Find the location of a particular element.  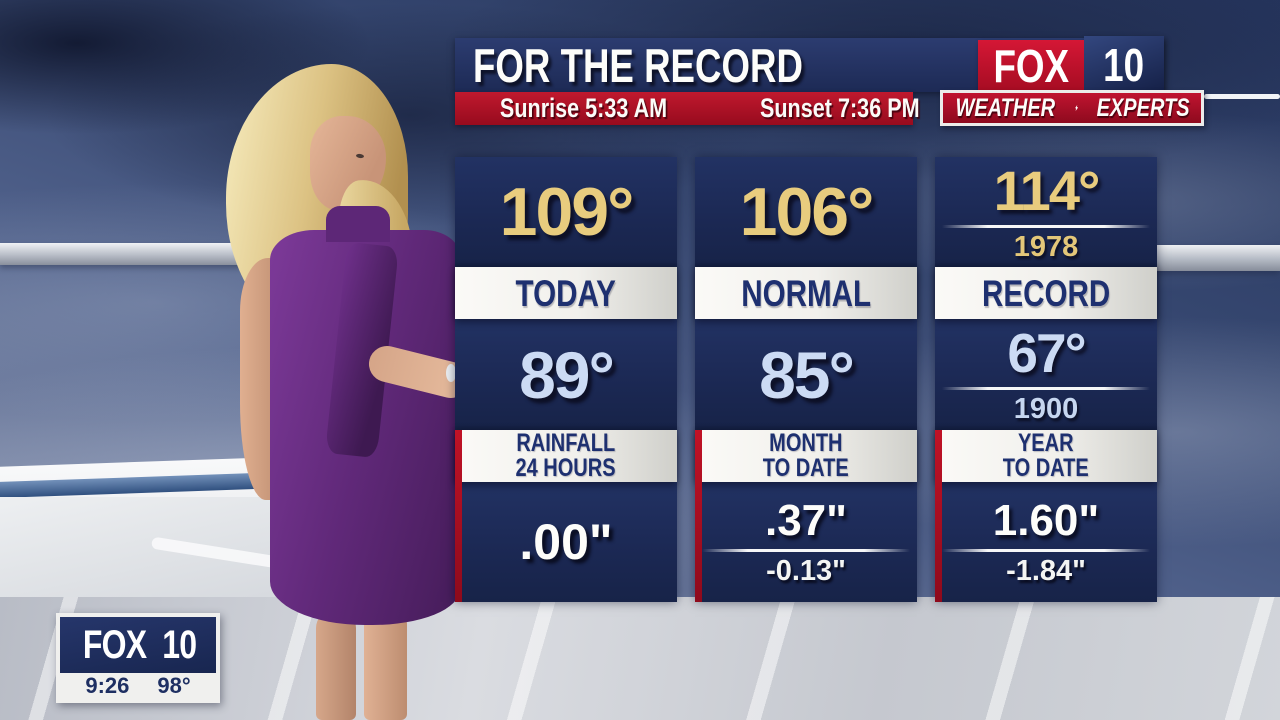

fox-logo-red-box: FOX is located at coordinates (1031, 66).